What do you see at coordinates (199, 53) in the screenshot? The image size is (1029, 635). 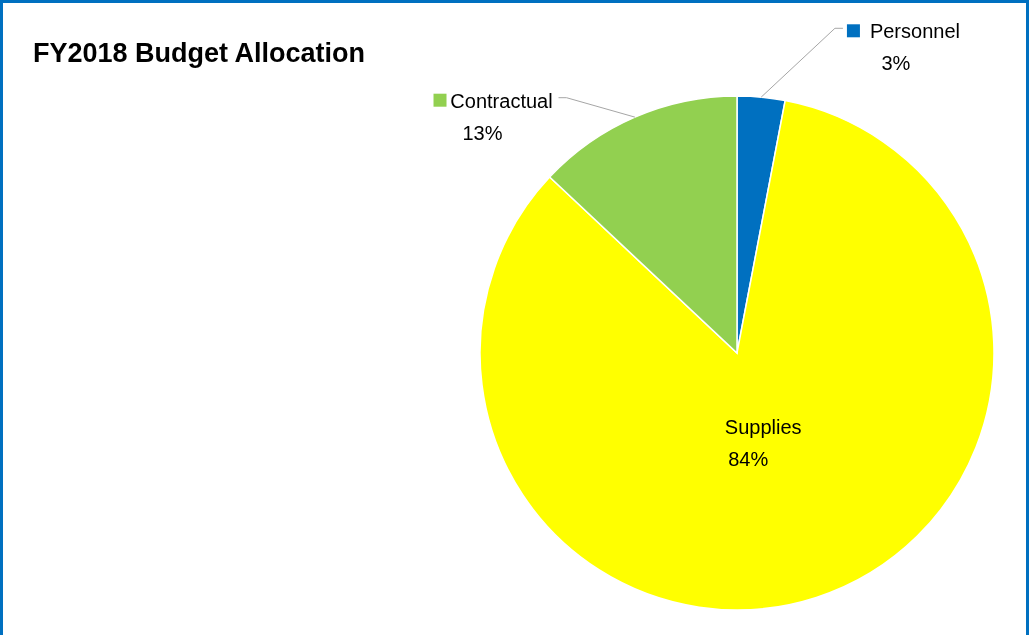 I see `text: FY2018 Budget Allocation` at bounding box center [199, 53].